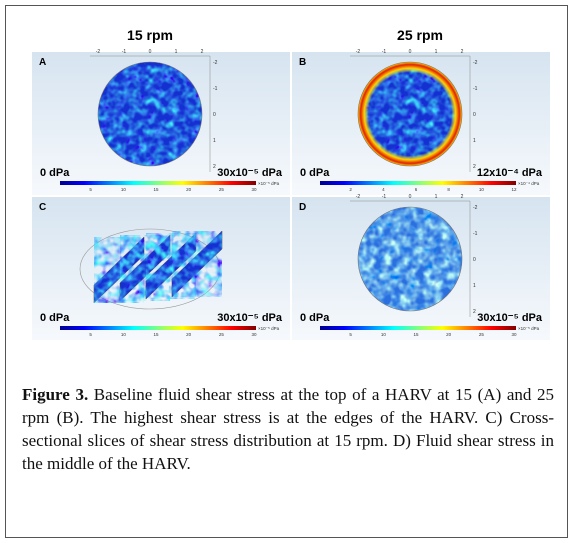  I want to click on cylinder-outline, so click(150, 269).